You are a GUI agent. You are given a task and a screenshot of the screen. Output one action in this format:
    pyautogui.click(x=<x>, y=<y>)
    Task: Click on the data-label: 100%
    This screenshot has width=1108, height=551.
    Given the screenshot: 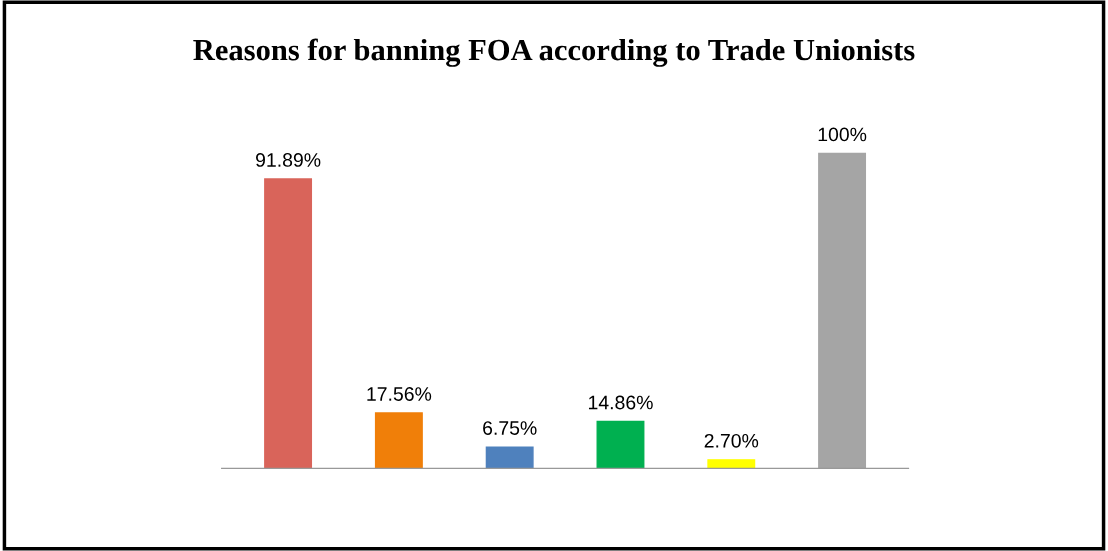 What is the action you would take?
    pyautogui.click(x=842, y=134)
    